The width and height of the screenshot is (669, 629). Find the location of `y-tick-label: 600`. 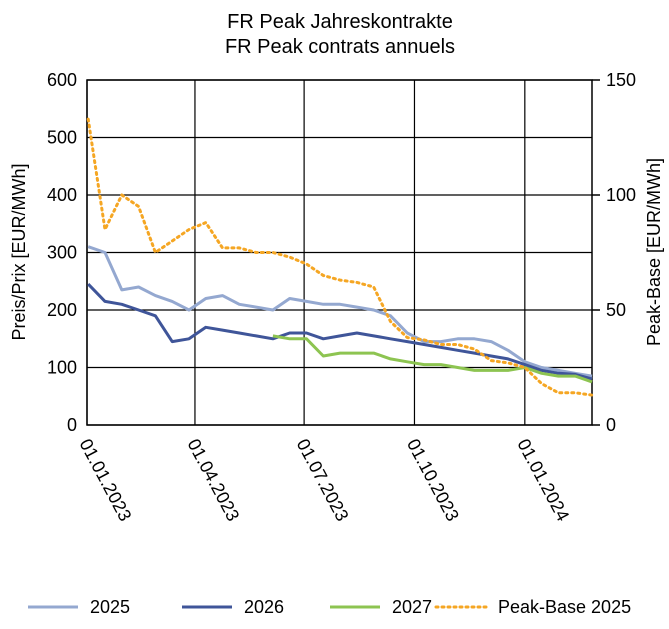

y-tick-label: 600 is located at coordinates (62, 80).